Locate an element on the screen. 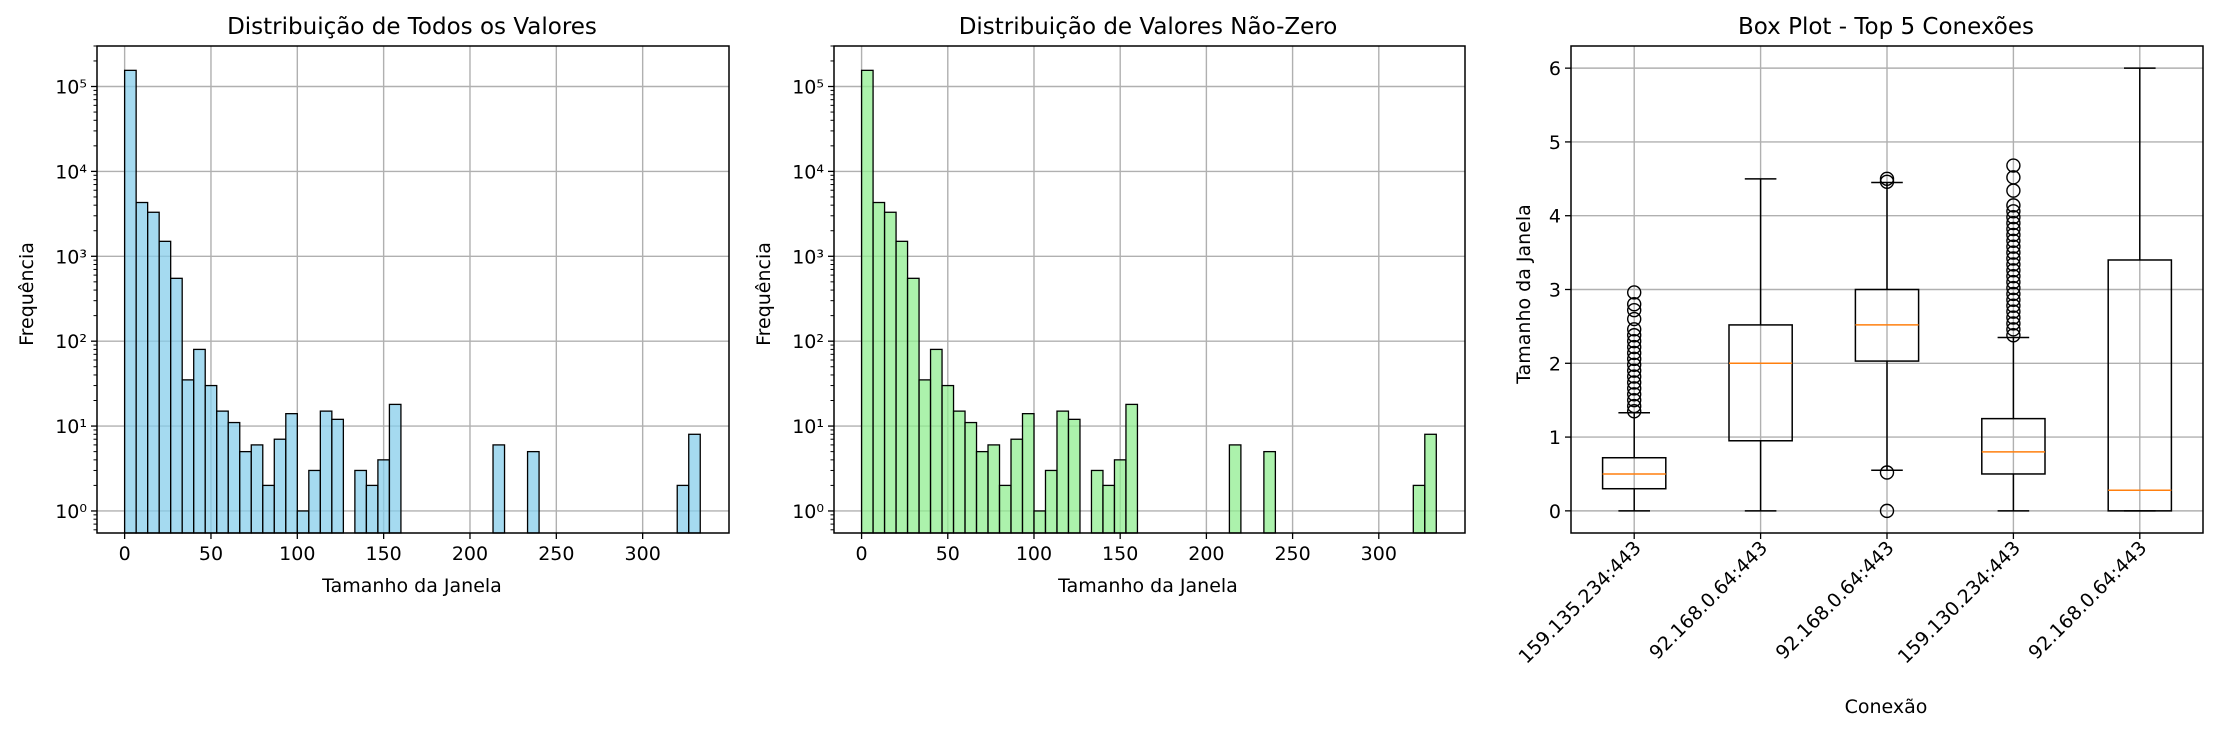 The image size is (2221, 732). y-axis-ticks: 10⁰ 10¹ 10² 10³ 10⁴ 10⁵ is located at coordinates (76, 288).